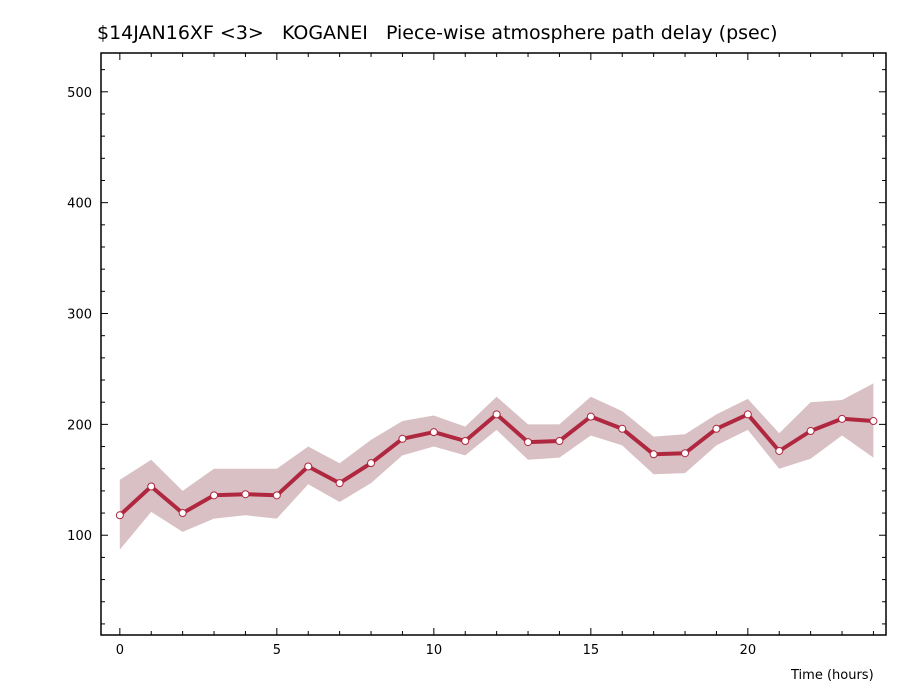 The height and width of the screenshot is (687, 905). Describe the element at coordinates (79, 204) in the screenshot. I see `y-tick-label: 400` at that location.